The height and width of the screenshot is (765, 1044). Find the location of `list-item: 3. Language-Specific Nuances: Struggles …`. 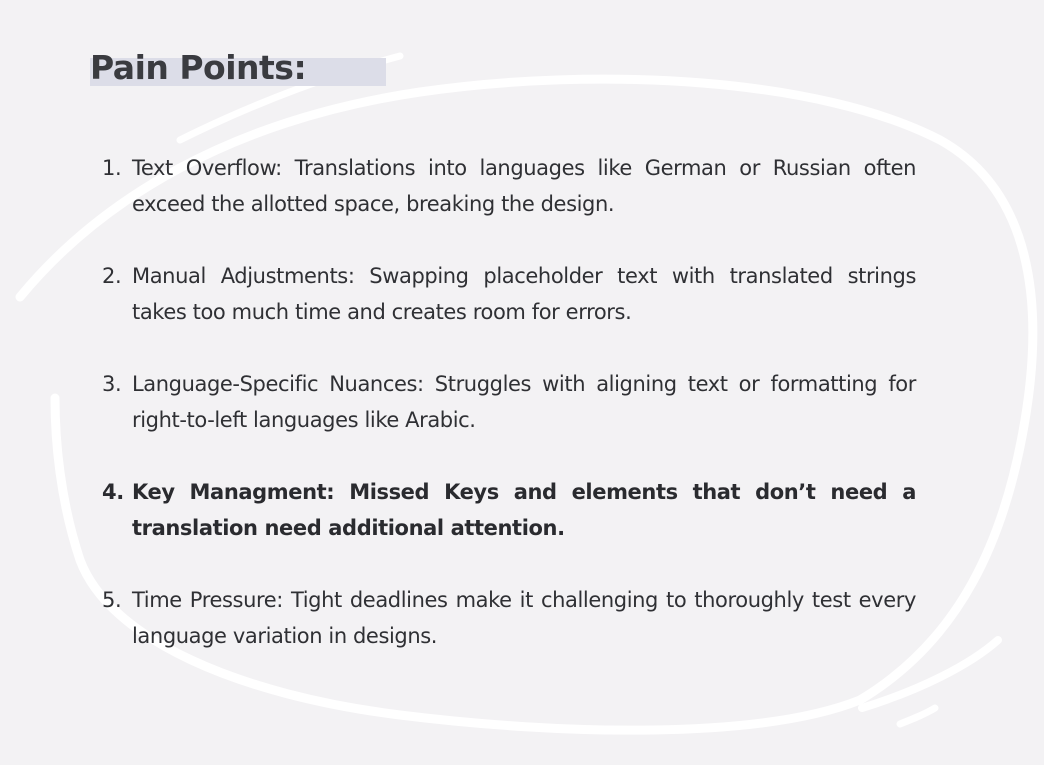

list-item: 3. Language-Specific Nuances: Struggles … is located at coordinates (509, 402).